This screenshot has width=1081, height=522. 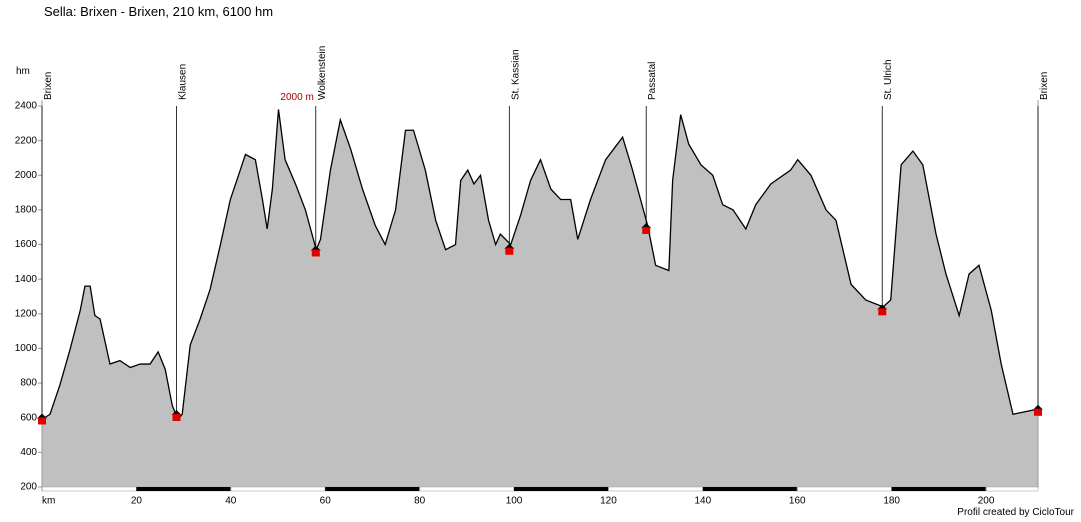 What do you see at coordinates (891, 501) in the screenshot?
I see `x-tick-label: 180` at bounding box center [891, 501].